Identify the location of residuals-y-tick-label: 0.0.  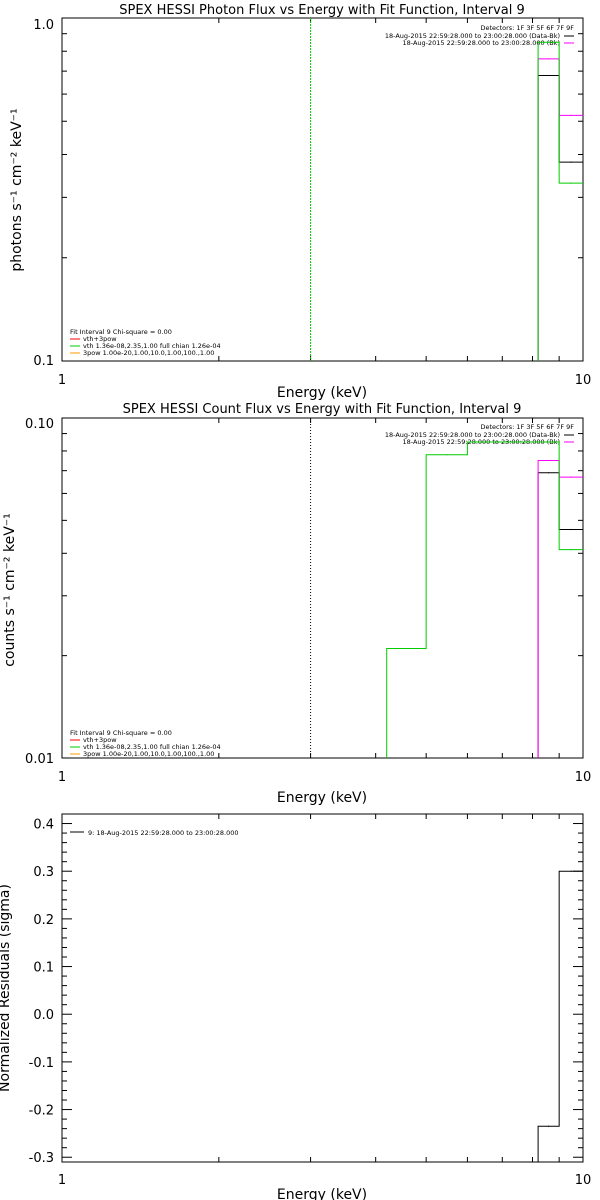
(43, 1015).